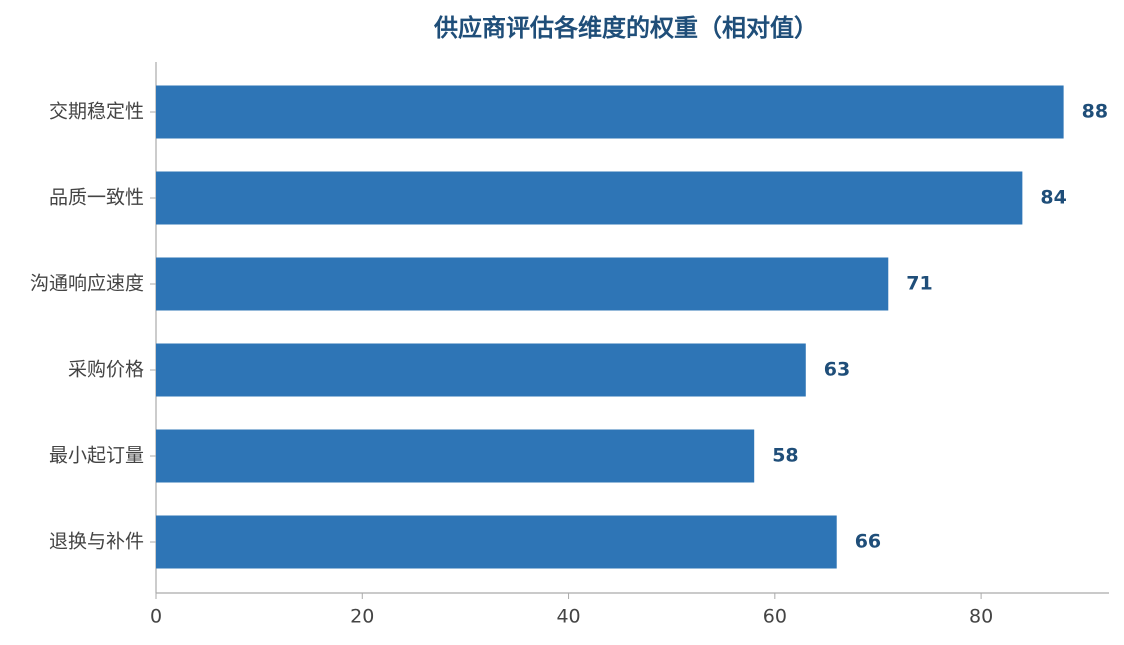  Describe the element at coordinates (837, 370) in the screenshot. I see `value-label: 63` at that location.